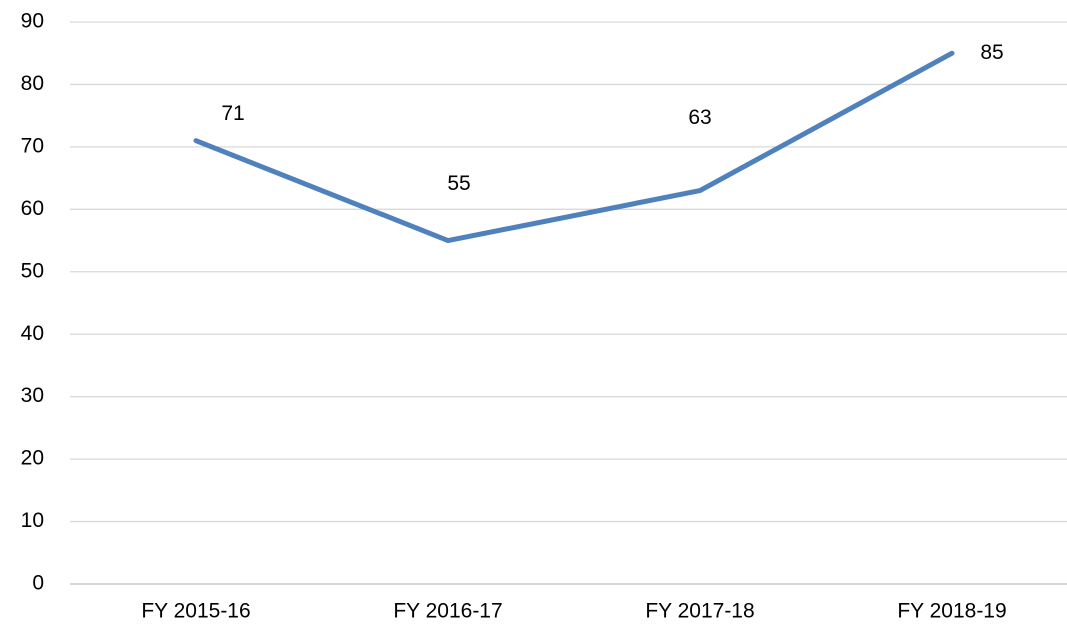 Image resolution: width=1067 pixels, height=633 pixels. What do you see at coordinates (991, 52) in the screenshot?
I see `data-label: 85` at bounding box center [991, 52].